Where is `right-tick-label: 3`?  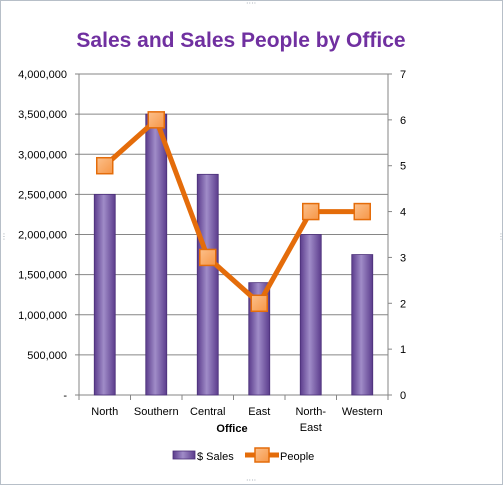
right-tick-label: 3 is located at coordinates (403, 258).